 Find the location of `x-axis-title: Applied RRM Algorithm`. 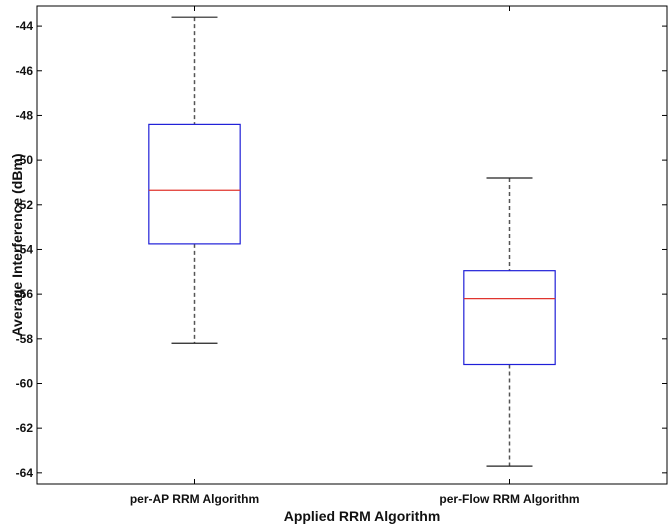

x-axis-title: Applied RRM Algorithm is located at coordinates (362, 516).